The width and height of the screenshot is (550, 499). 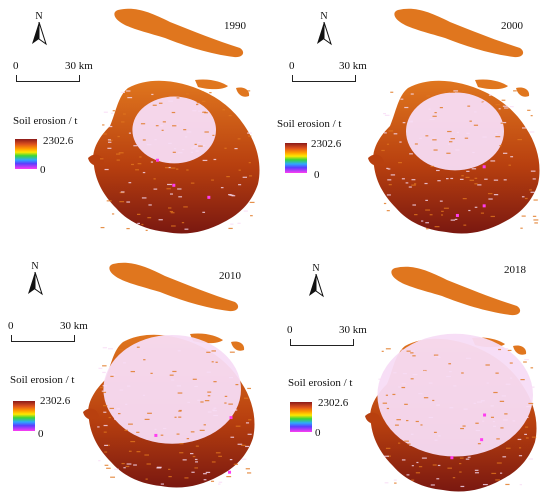 What do you see at coordinates (459, 33) in the screenshot?
I see `island-region` at bounding box center [459, 33].